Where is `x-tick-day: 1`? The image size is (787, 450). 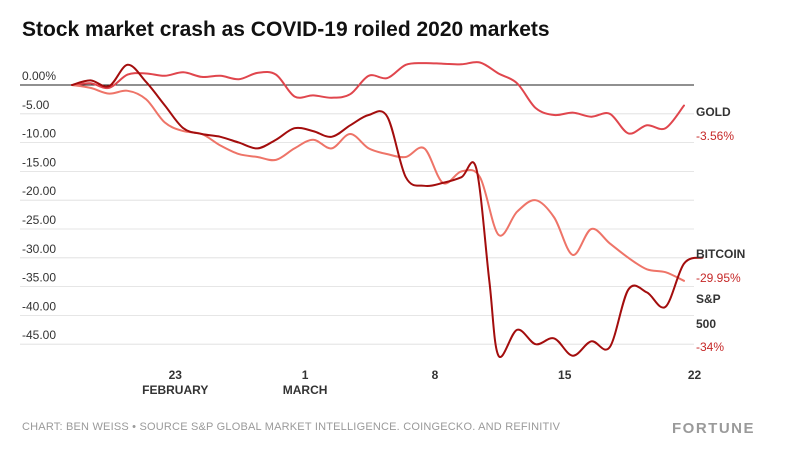 x-tick-day: 1 is located at coordinates (305, 375).